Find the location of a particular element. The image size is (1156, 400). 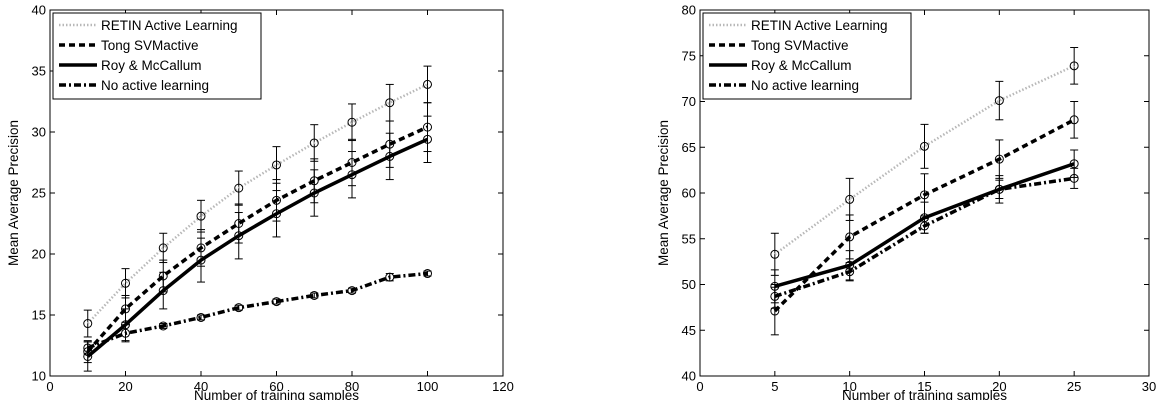

y-tick-label: 35 is located at coordinates (39, 71).